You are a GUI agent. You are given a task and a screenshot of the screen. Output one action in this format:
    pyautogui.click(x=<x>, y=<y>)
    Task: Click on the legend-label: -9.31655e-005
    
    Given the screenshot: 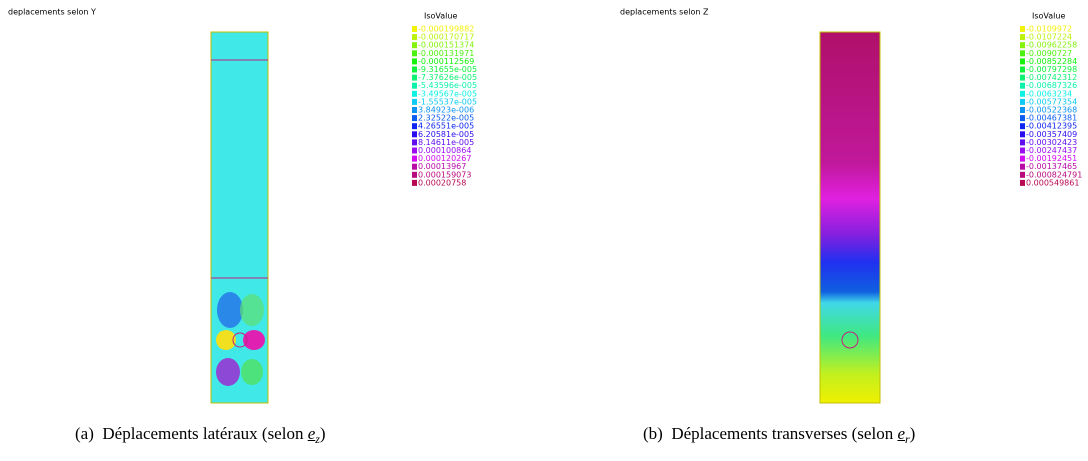 What is the action you would take?
    pyautogui.click(x=447, y=69)
    